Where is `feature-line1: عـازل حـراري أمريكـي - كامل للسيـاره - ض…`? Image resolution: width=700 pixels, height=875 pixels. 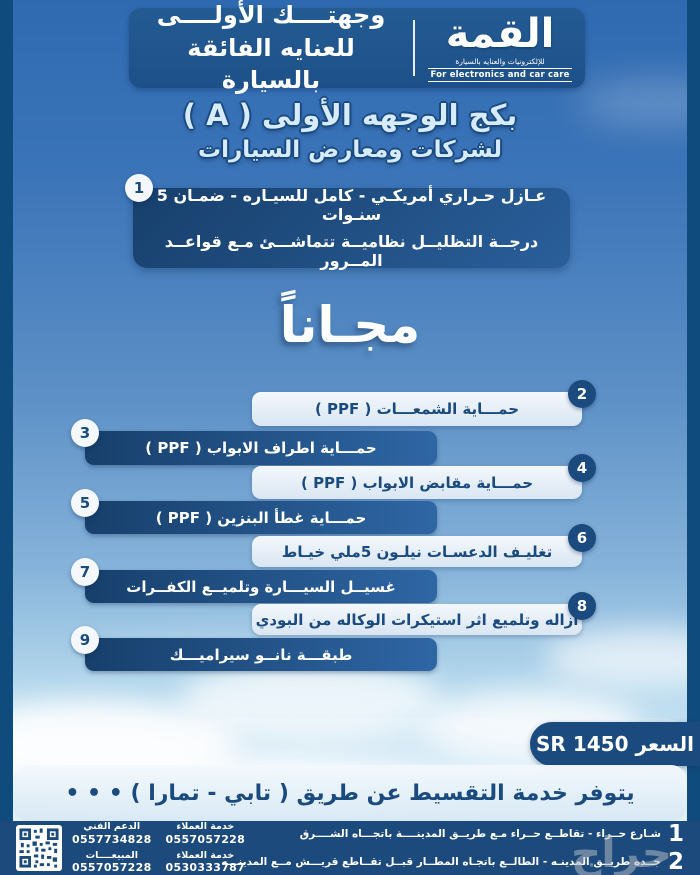 feature-line1: عـازل حـراري أمريكـي - كامل للسيـاره - ض… is located at coordinates (351, 205).